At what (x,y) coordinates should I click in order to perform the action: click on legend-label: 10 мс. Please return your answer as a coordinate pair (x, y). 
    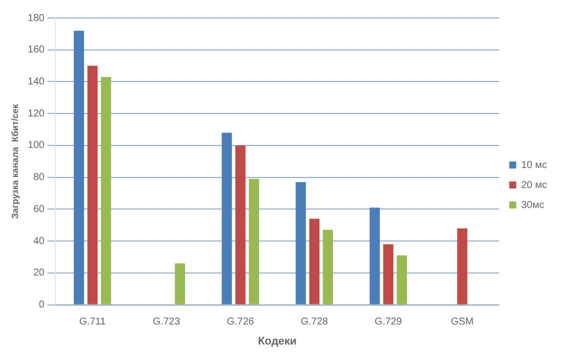
    Looking at the image, I should click on (534, 165).